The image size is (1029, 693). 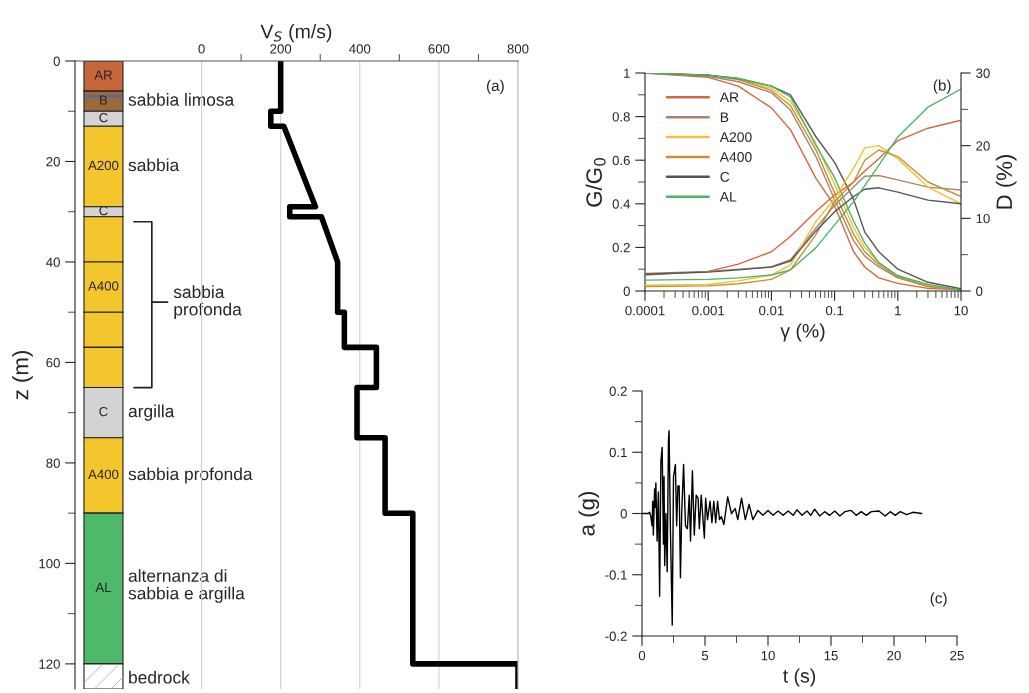 What do you see at coordinates (782, 528) in the screenshot?
I see `line-series` at bounding box center [782, 528].